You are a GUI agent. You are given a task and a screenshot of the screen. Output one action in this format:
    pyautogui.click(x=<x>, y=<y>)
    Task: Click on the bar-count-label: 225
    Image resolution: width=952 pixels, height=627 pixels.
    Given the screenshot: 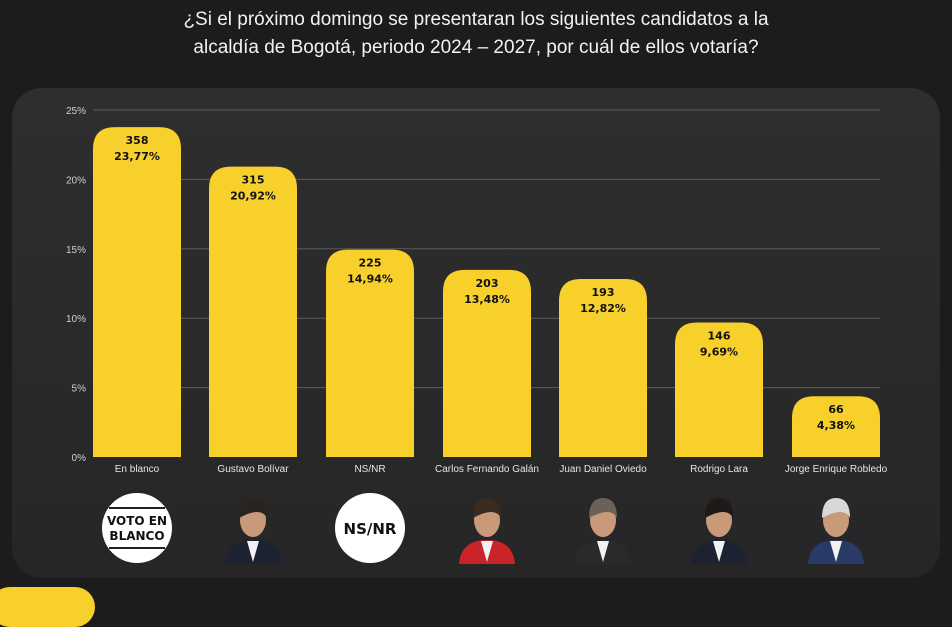 What is the action you would take?
    pyautogui.click(x=370, y=263)
    